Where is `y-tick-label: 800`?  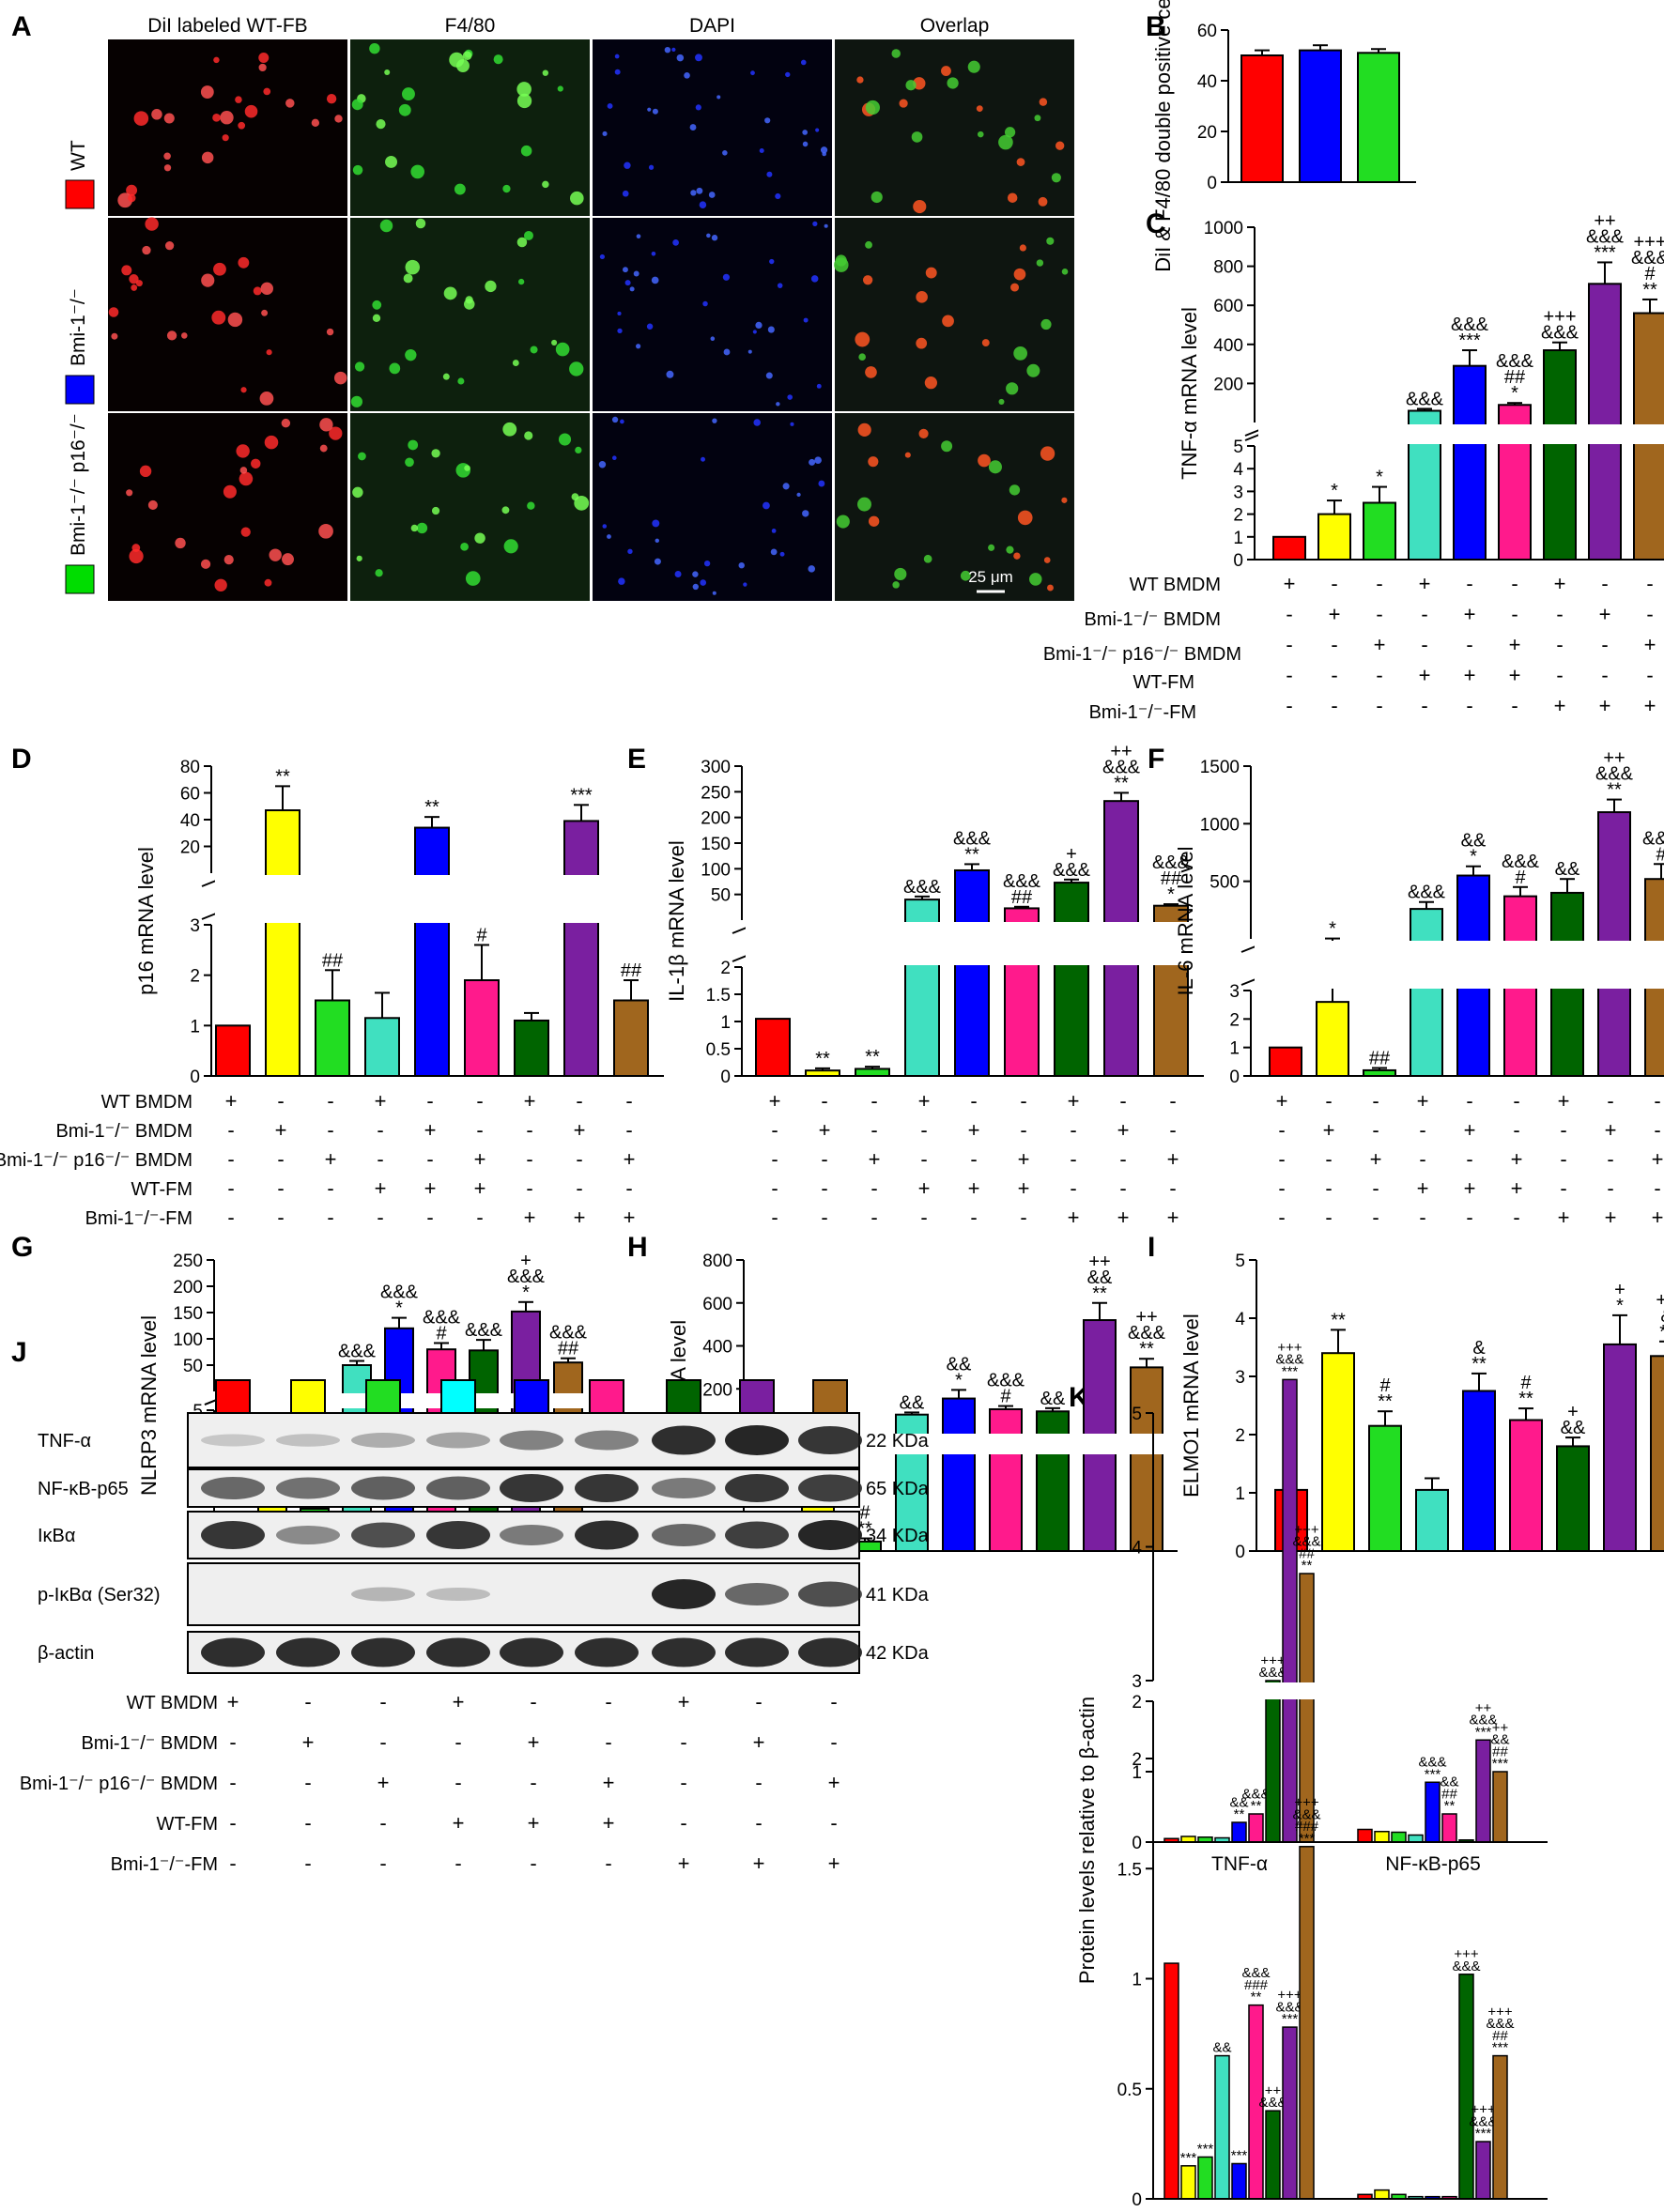 y-tick-label: 800 is located at coordinates (1228, 268).